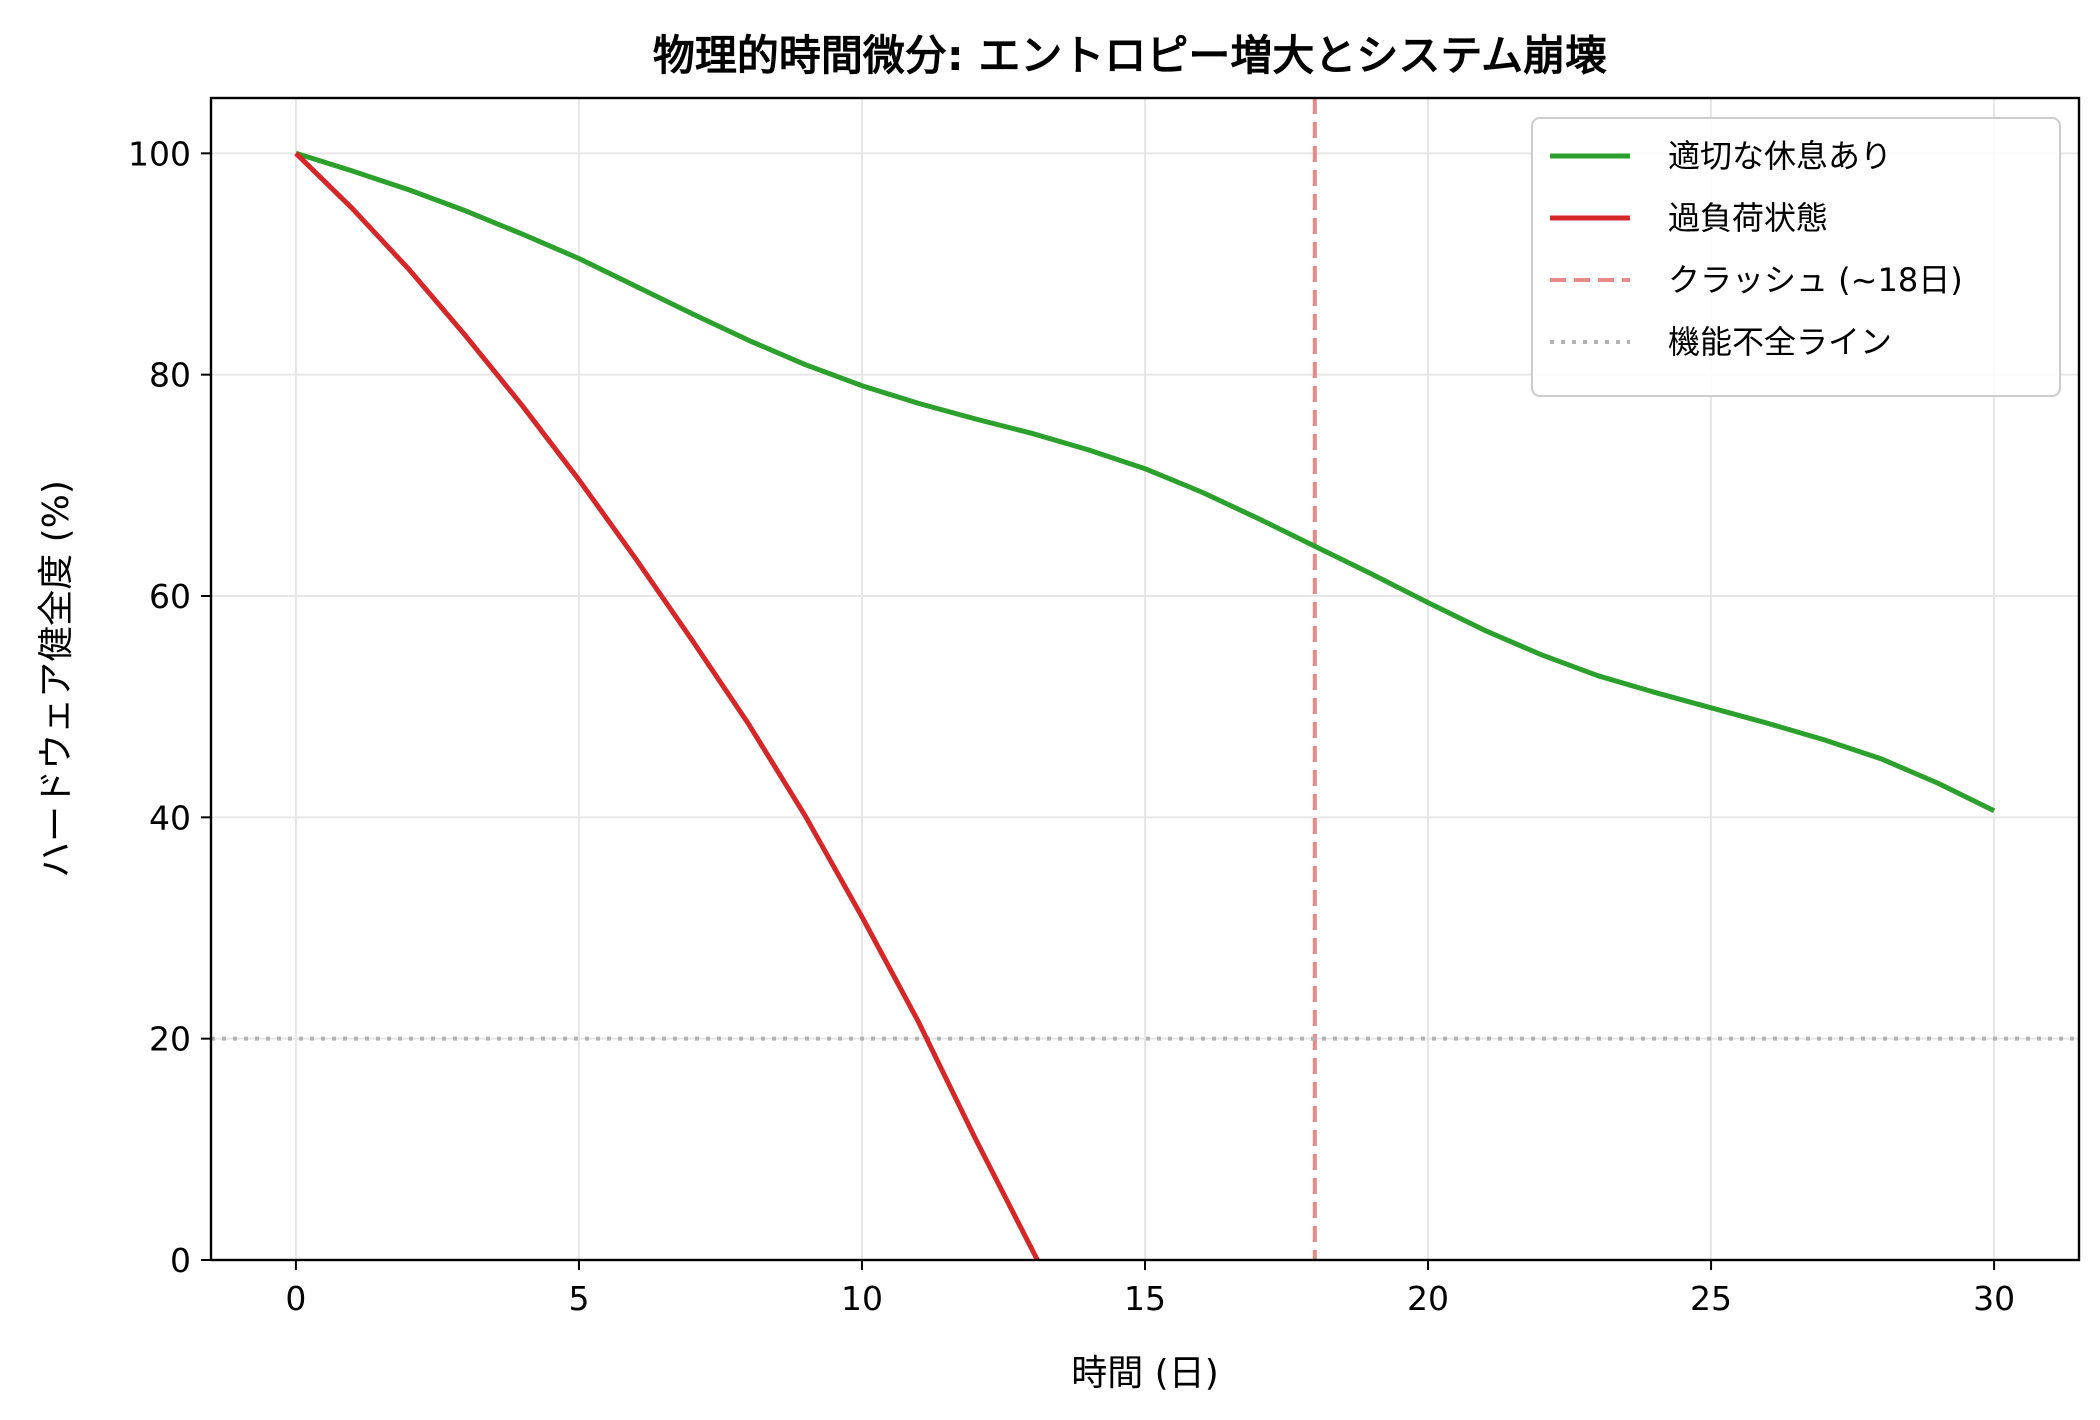  What do you see at coordinates (1145, 1298) in the screenshot?
I see `x-tick-label: 15` at bounding box center [1145, 1298].